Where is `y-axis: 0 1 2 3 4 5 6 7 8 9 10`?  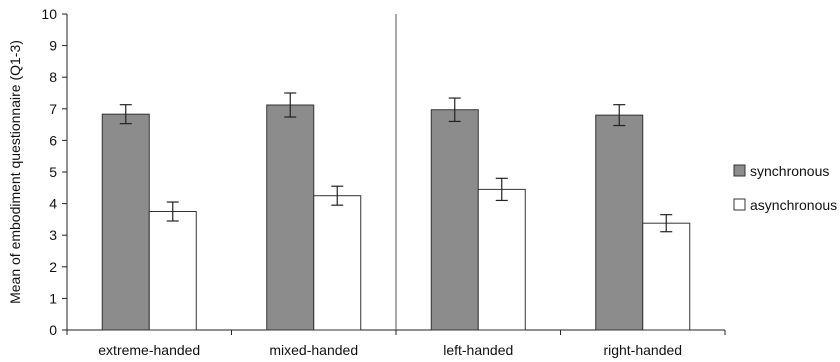 y-axis: 0 1 2 3 4 5 6 7 8 9 10 is located at coordinates (54, 172).